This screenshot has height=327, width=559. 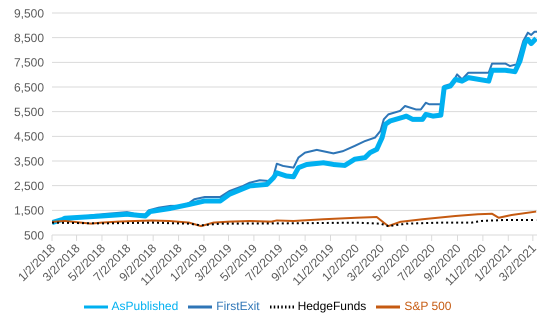 What do you see at coordinates (29, 137) in the screenshot?
I see `y-tick-label: 4,500` at bounding box center [29, 137].